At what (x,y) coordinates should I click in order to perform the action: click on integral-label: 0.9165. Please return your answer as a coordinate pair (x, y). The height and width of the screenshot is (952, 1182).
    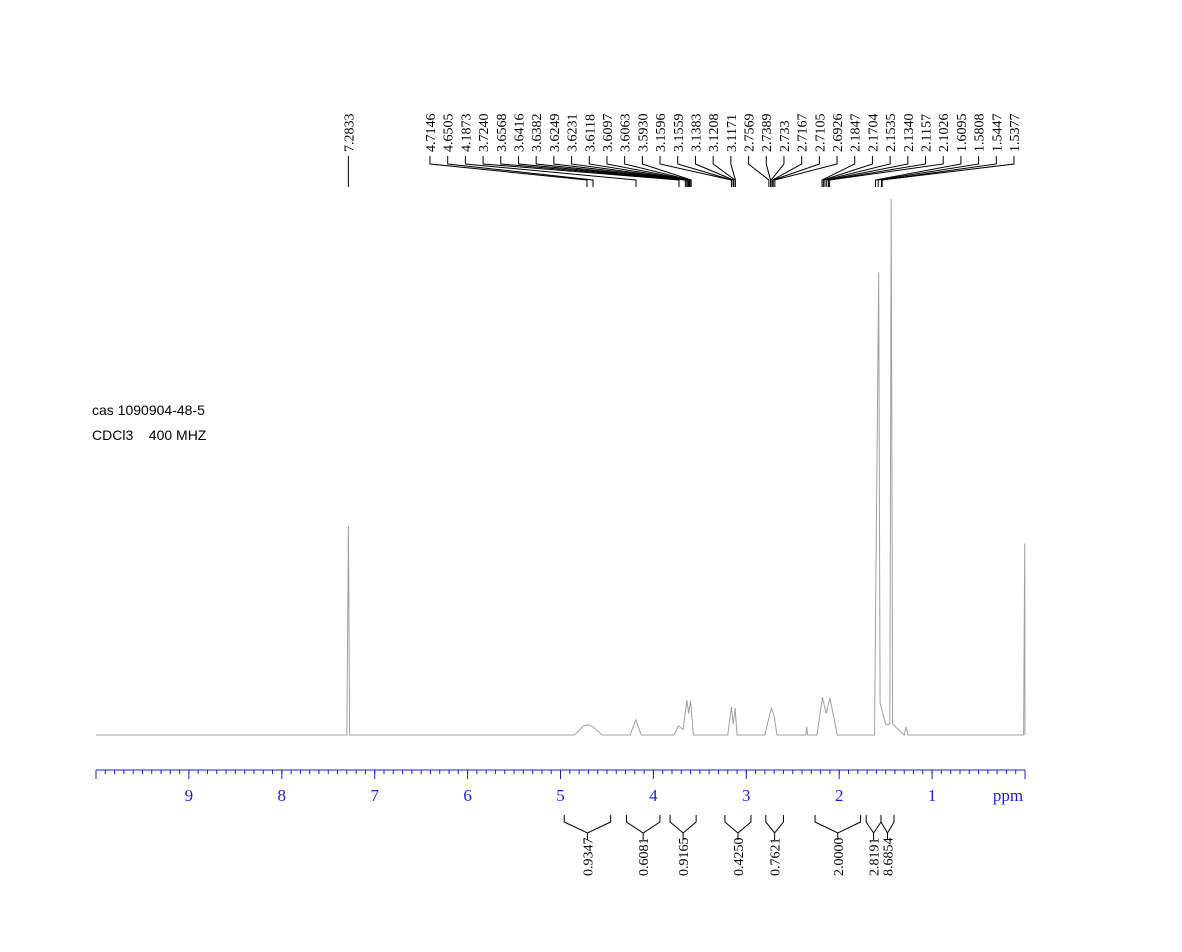
    Looking at the image, I should click on (684, 857).